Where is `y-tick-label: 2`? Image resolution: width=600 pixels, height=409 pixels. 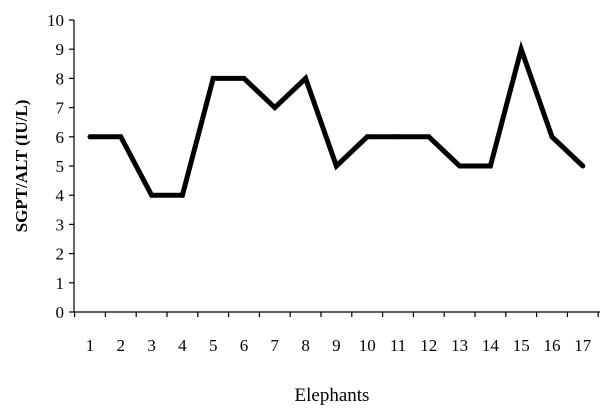 y-tick-label: 2 is located at coordinates (60, 254).